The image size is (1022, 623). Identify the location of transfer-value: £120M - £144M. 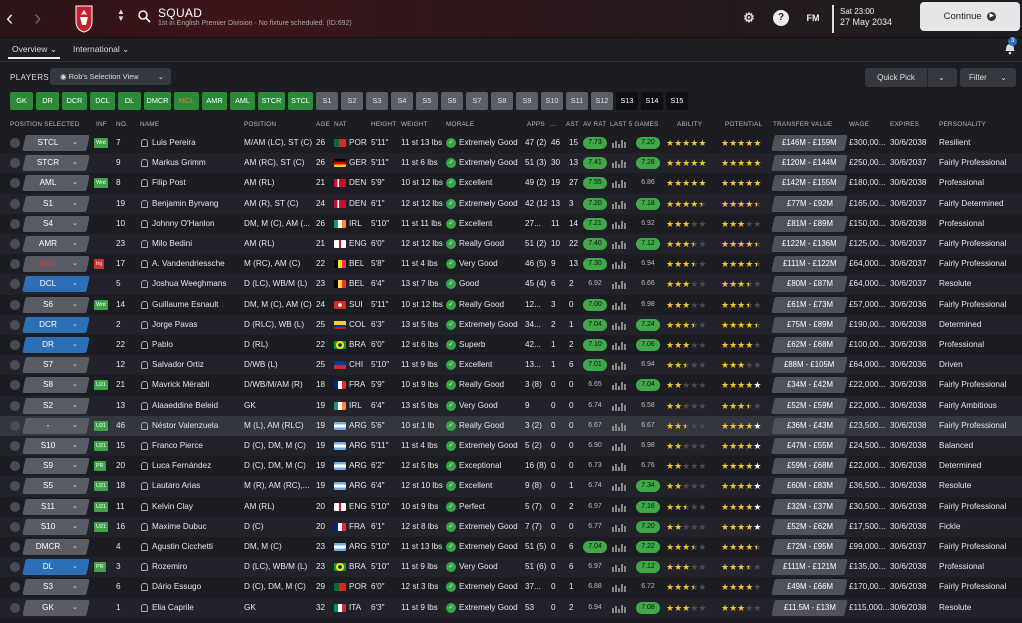
(809, 163).